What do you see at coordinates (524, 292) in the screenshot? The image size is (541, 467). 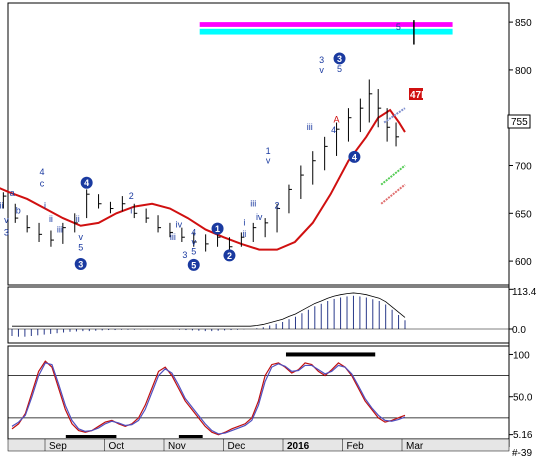 I see `histogram-tick-label: 113.4` at bounding box center [524, 292].